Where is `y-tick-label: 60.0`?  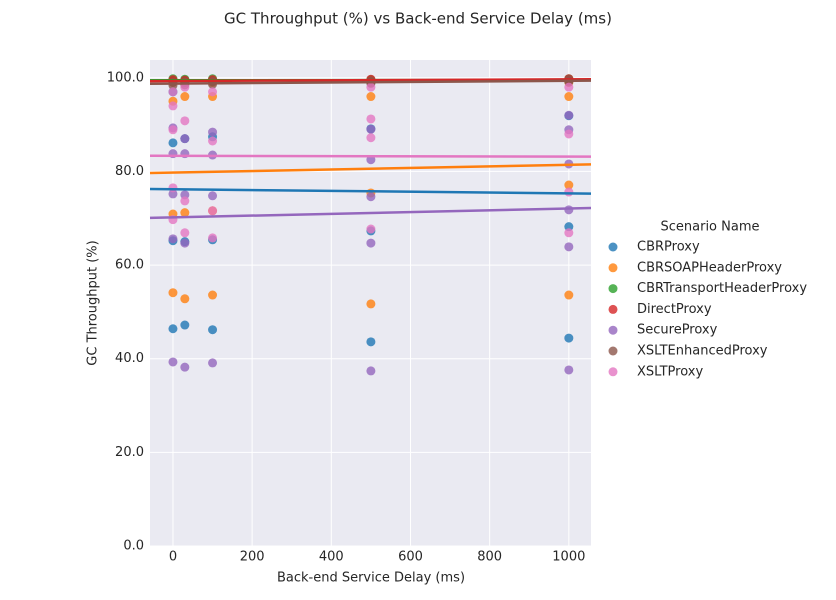 y-tick-label: 60.0 is located at coordinates (129, 265).